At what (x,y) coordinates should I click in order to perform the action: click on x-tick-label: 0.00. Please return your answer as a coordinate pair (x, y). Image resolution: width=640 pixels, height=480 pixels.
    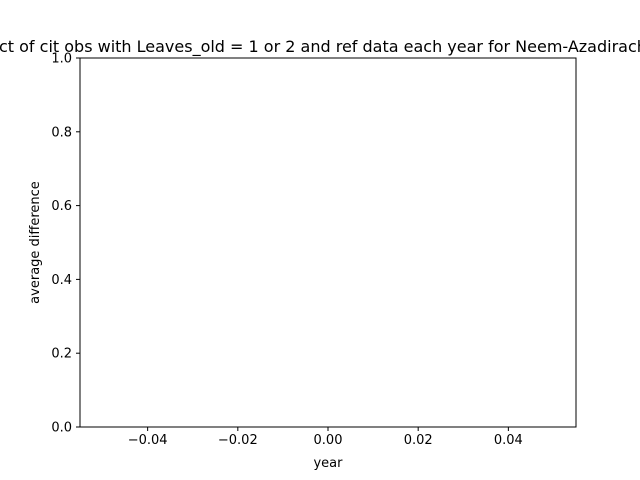
    Looking at the image, I should click on (328, 440).